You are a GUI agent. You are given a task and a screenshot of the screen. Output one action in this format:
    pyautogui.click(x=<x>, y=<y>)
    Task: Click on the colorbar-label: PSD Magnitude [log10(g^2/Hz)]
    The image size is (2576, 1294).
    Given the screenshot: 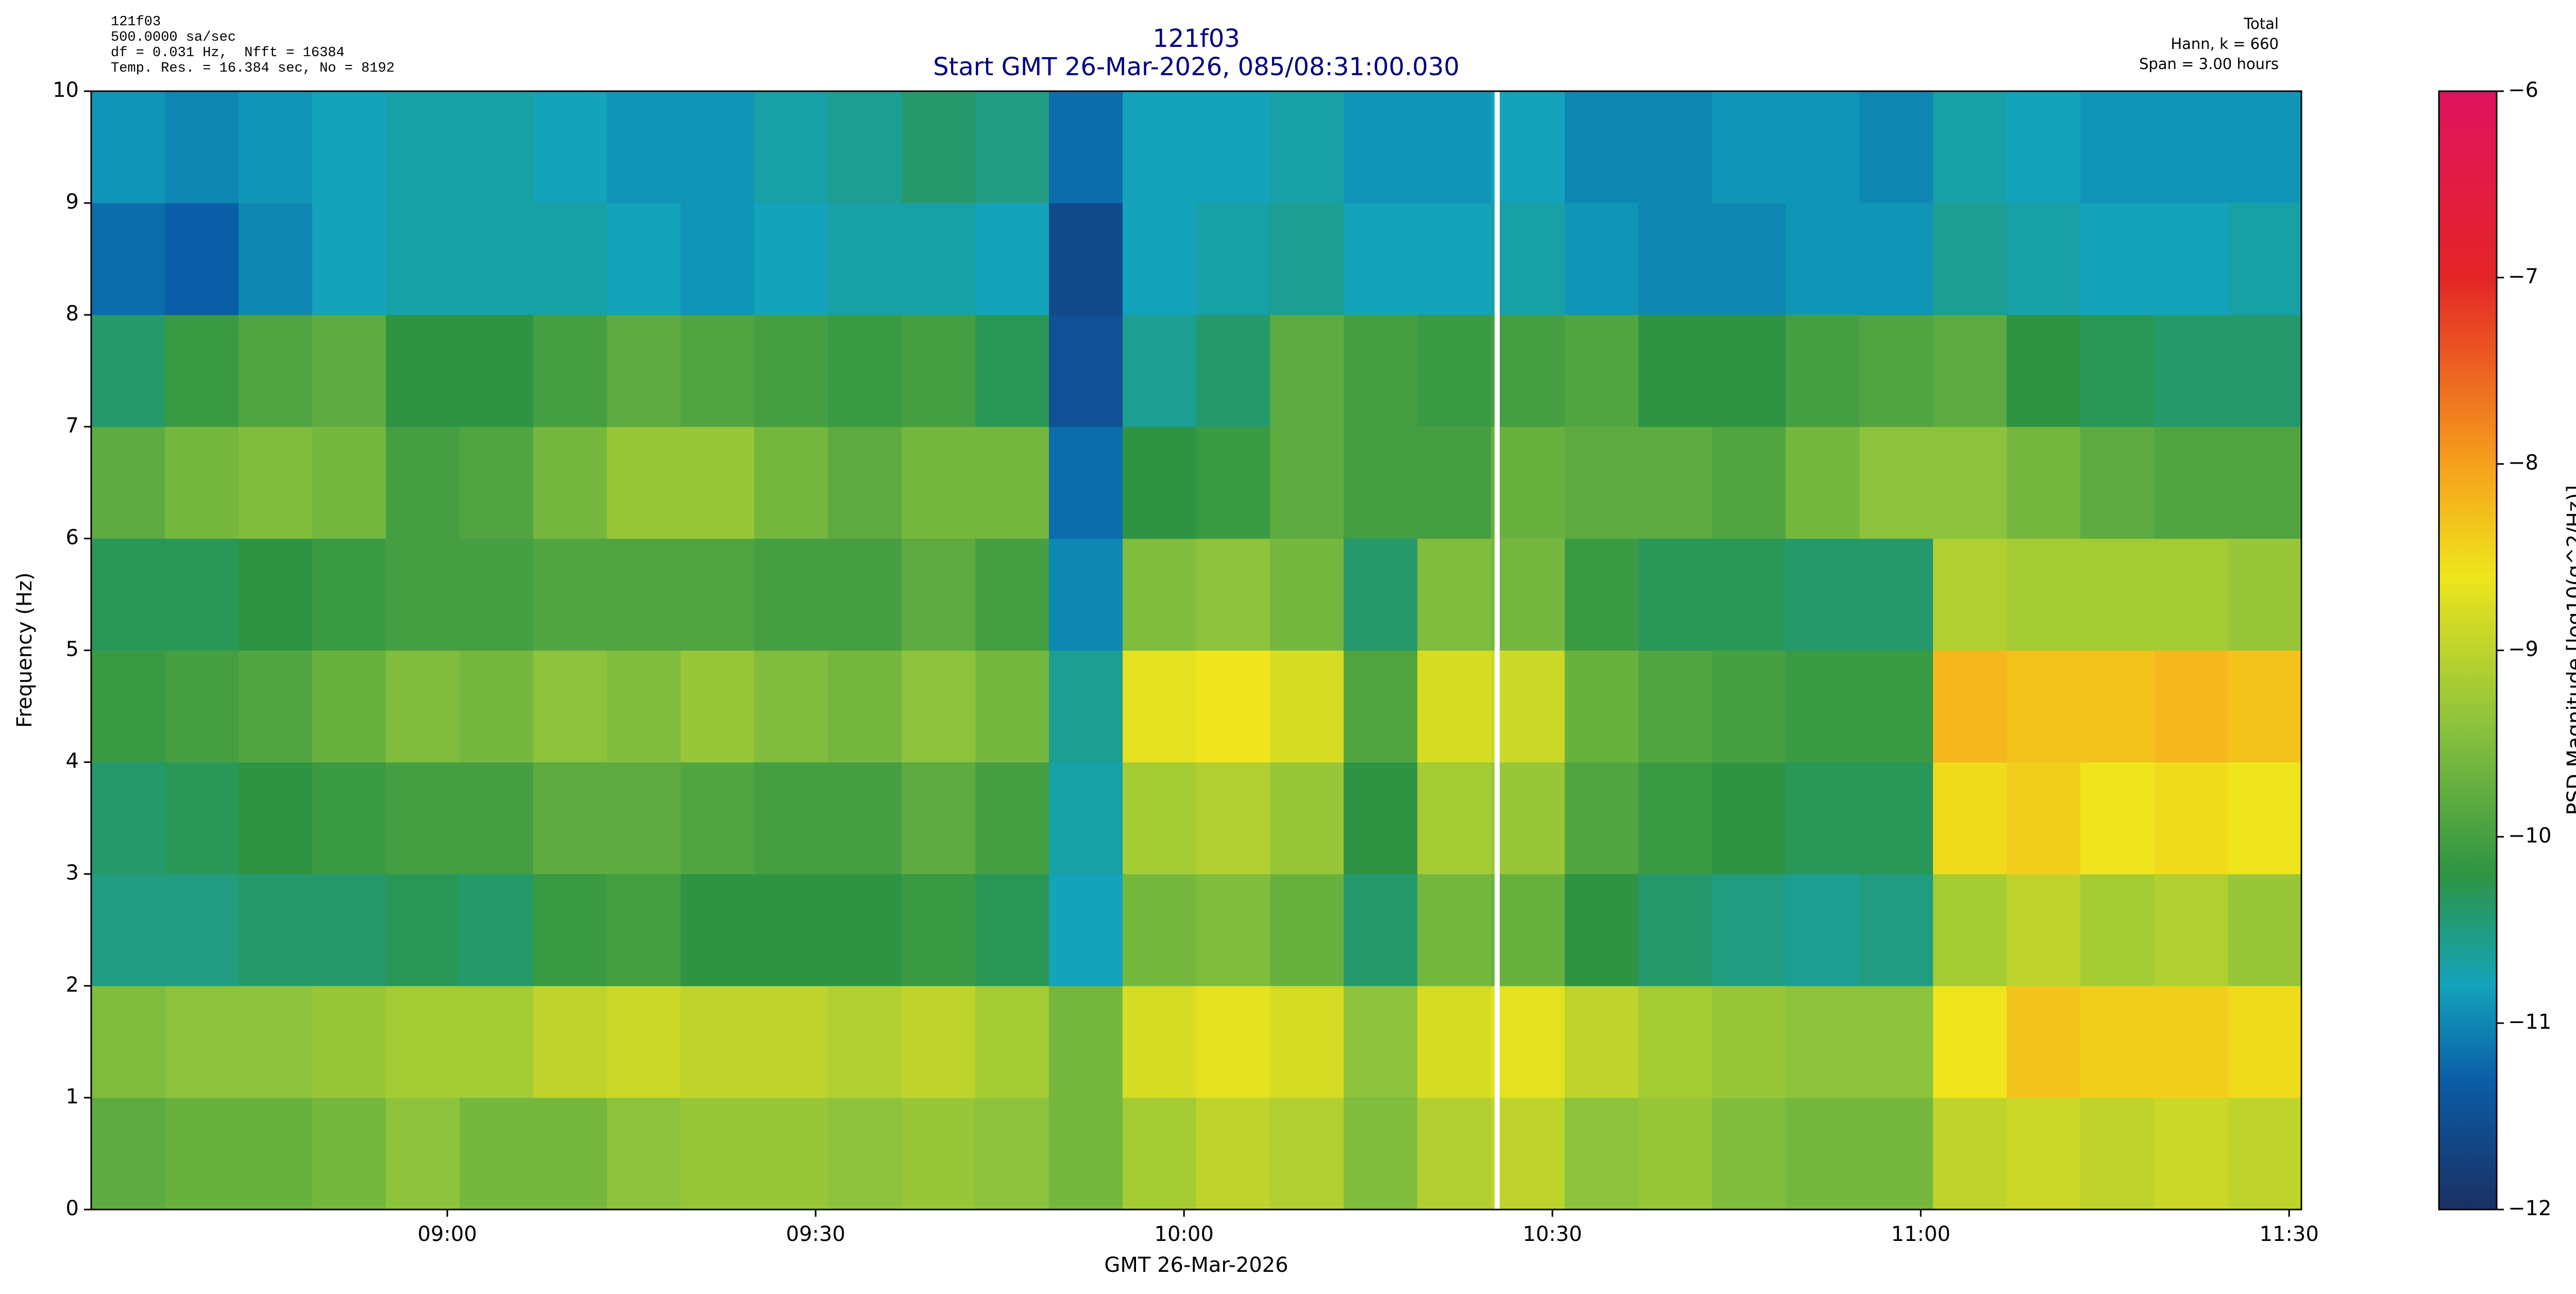 What is the action you would take?
    pyautogui.click(x=2569, y=650)
    